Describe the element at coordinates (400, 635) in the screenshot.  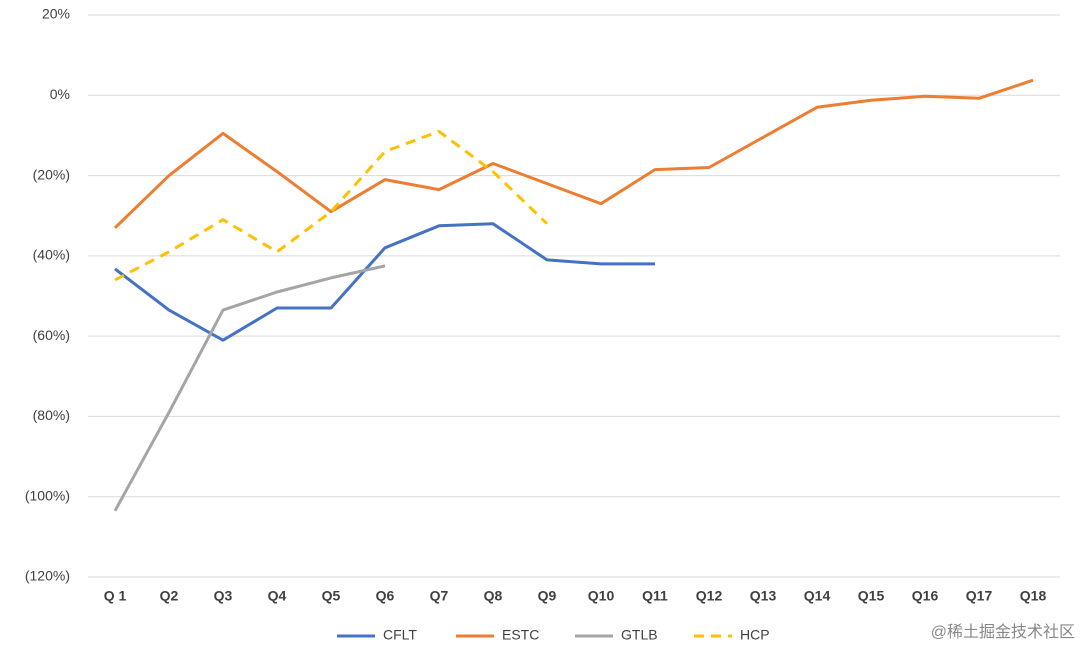
I see `legend-label: CFLT` at that location.